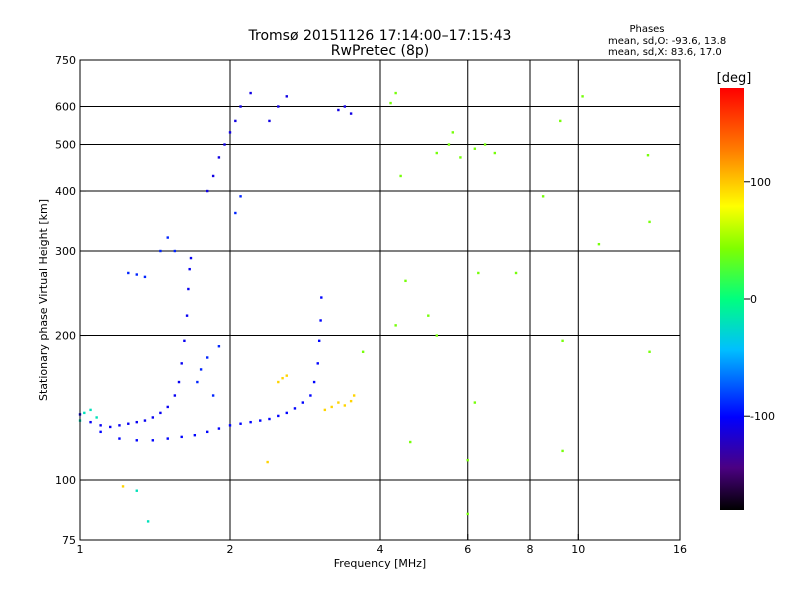 This screenshot has width=800, height=600. I want to click on x-tick-label: 8, so click(530, 549).